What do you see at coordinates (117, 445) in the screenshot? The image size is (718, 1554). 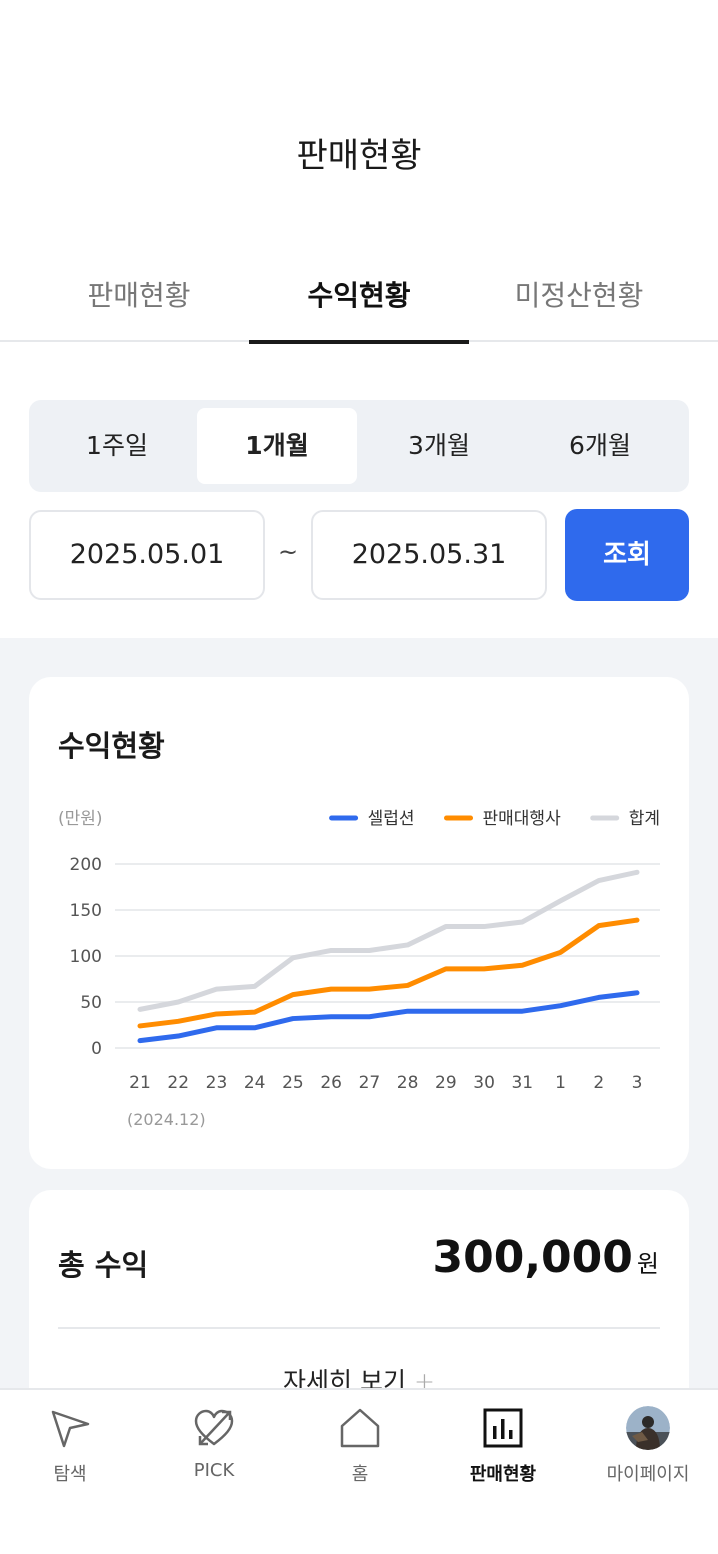 I see `period-1-week-button: 1주일` at bounding box center [117, 445].